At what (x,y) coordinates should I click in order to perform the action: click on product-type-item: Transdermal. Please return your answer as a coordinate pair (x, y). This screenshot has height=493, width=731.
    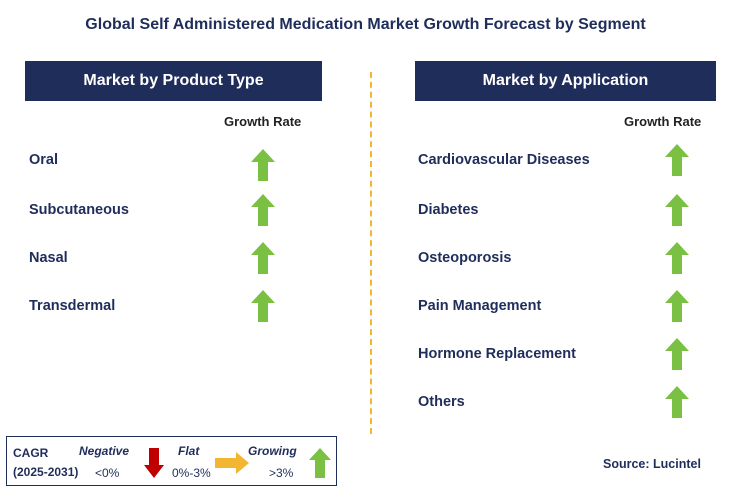
    Looking at the image, I should click on (72, 306).